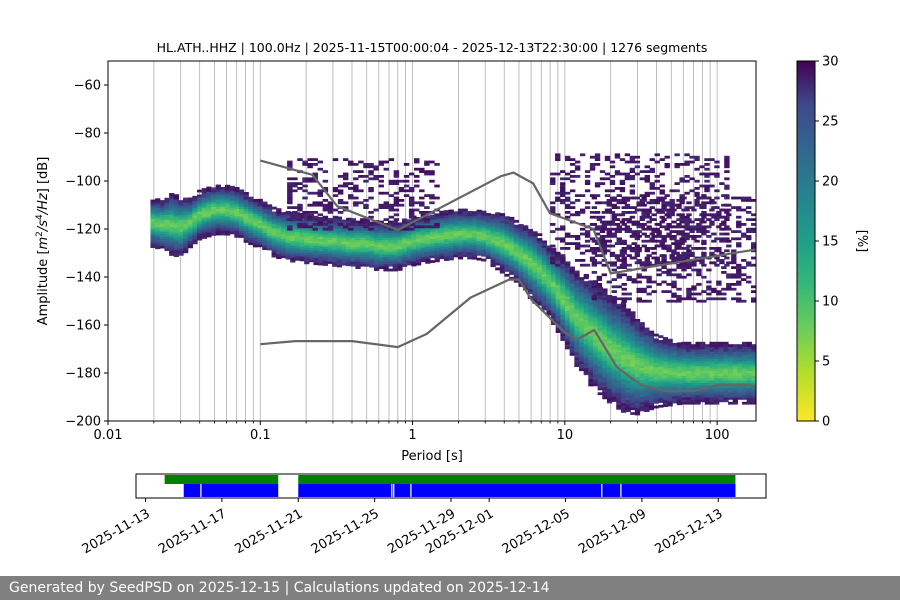 This screenshot has width=900, height=600. I want to click on data-available-span, so click(517, 479).